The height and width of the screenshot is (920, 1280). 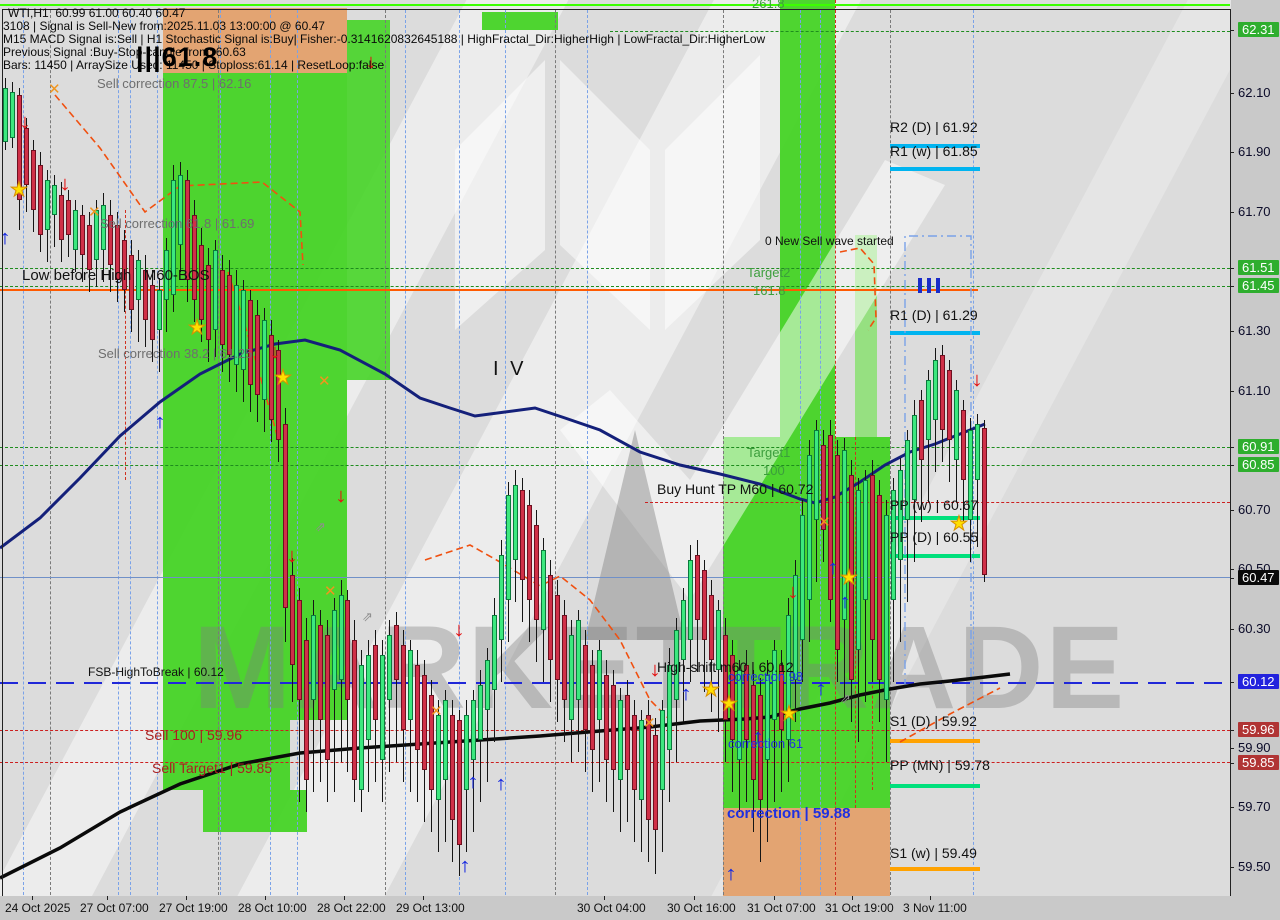 What do you see at coordinates (1258, 681) in the screenshot?
I see `price-axis-label: 60.12` at bounding box center [1258, 681].